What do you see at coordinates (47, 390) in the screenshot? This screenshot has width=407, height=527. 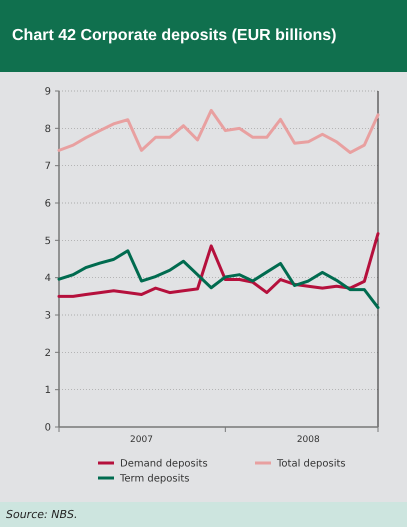 I see `y-tick-label: 1` at bounding box center [47, 390].